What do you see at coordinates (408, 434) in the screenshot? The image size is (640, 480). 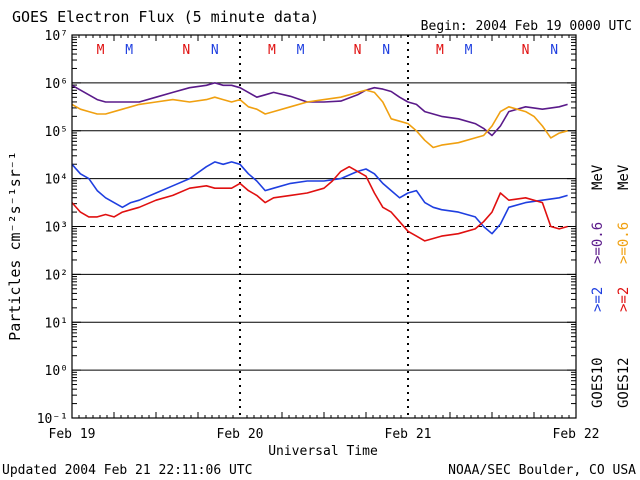 I see `x-tick-label: Feb 21` at bounding box center [408, 434].